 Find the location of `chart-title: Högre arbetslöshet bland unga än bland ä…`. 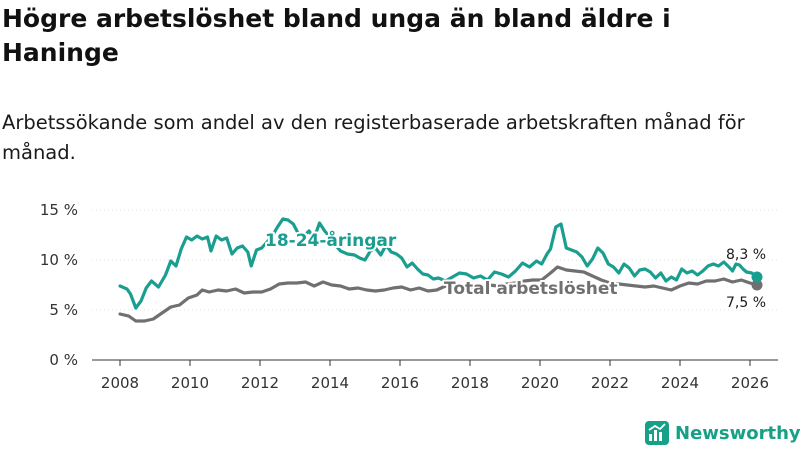

chart-title: Högre arbetslöshet bland unga än bland ä… is located at coordinates (336, 35).